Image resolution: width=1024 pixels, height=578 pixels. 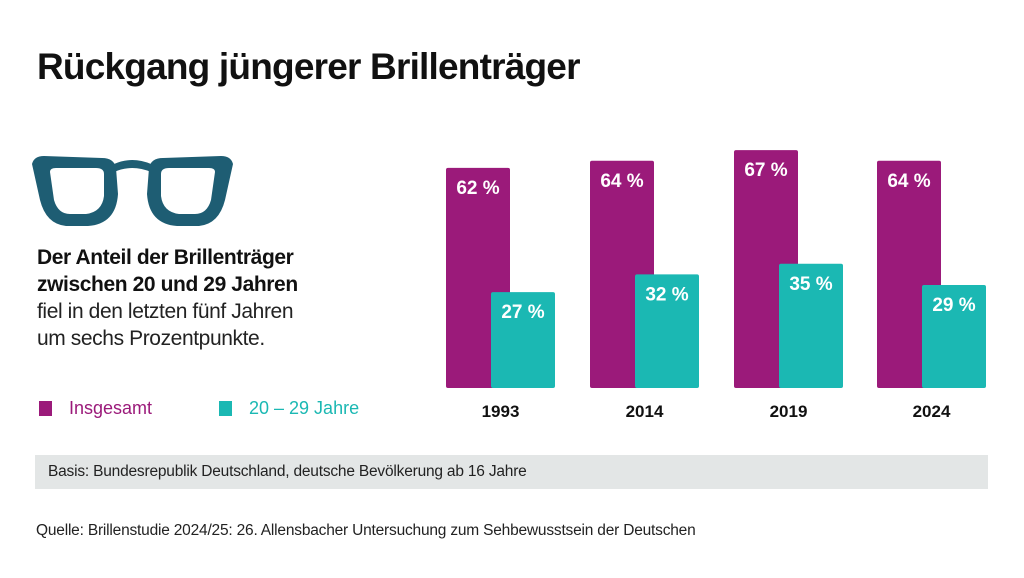 I want to click on data-label-20-29-2019: 35 %, so click(x=810, y=284).